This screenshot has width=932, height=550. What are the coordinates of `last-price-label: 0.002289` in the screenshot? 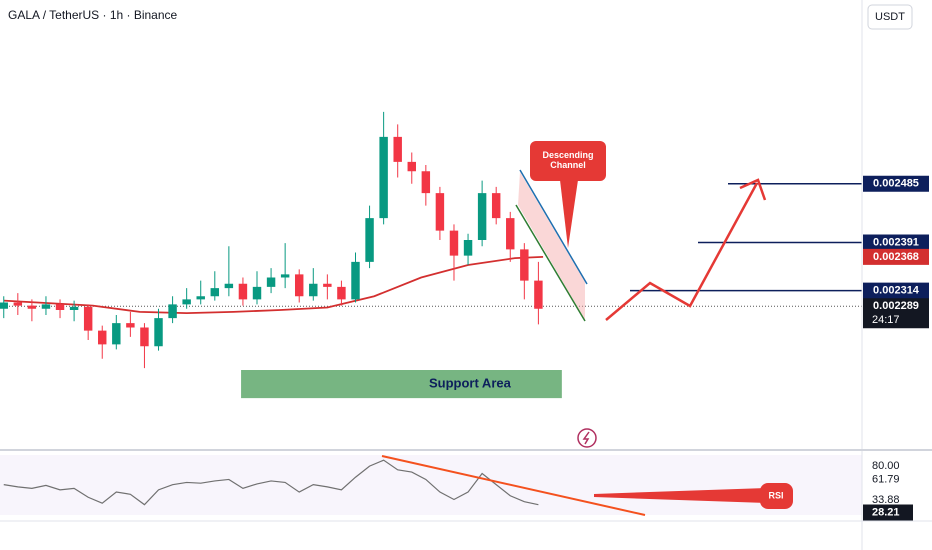 It's located at (896, 306).